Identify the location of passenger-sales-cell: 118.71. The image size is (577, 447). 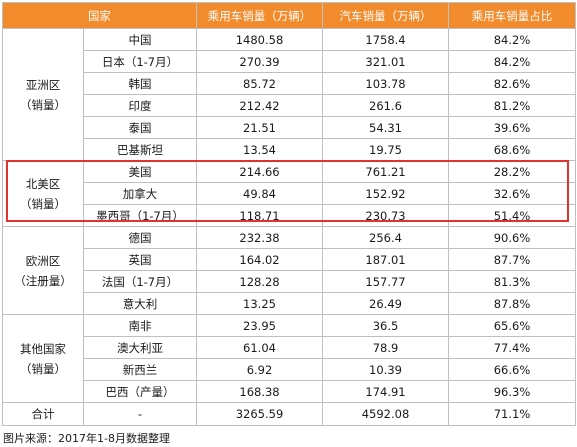
(259, 215).